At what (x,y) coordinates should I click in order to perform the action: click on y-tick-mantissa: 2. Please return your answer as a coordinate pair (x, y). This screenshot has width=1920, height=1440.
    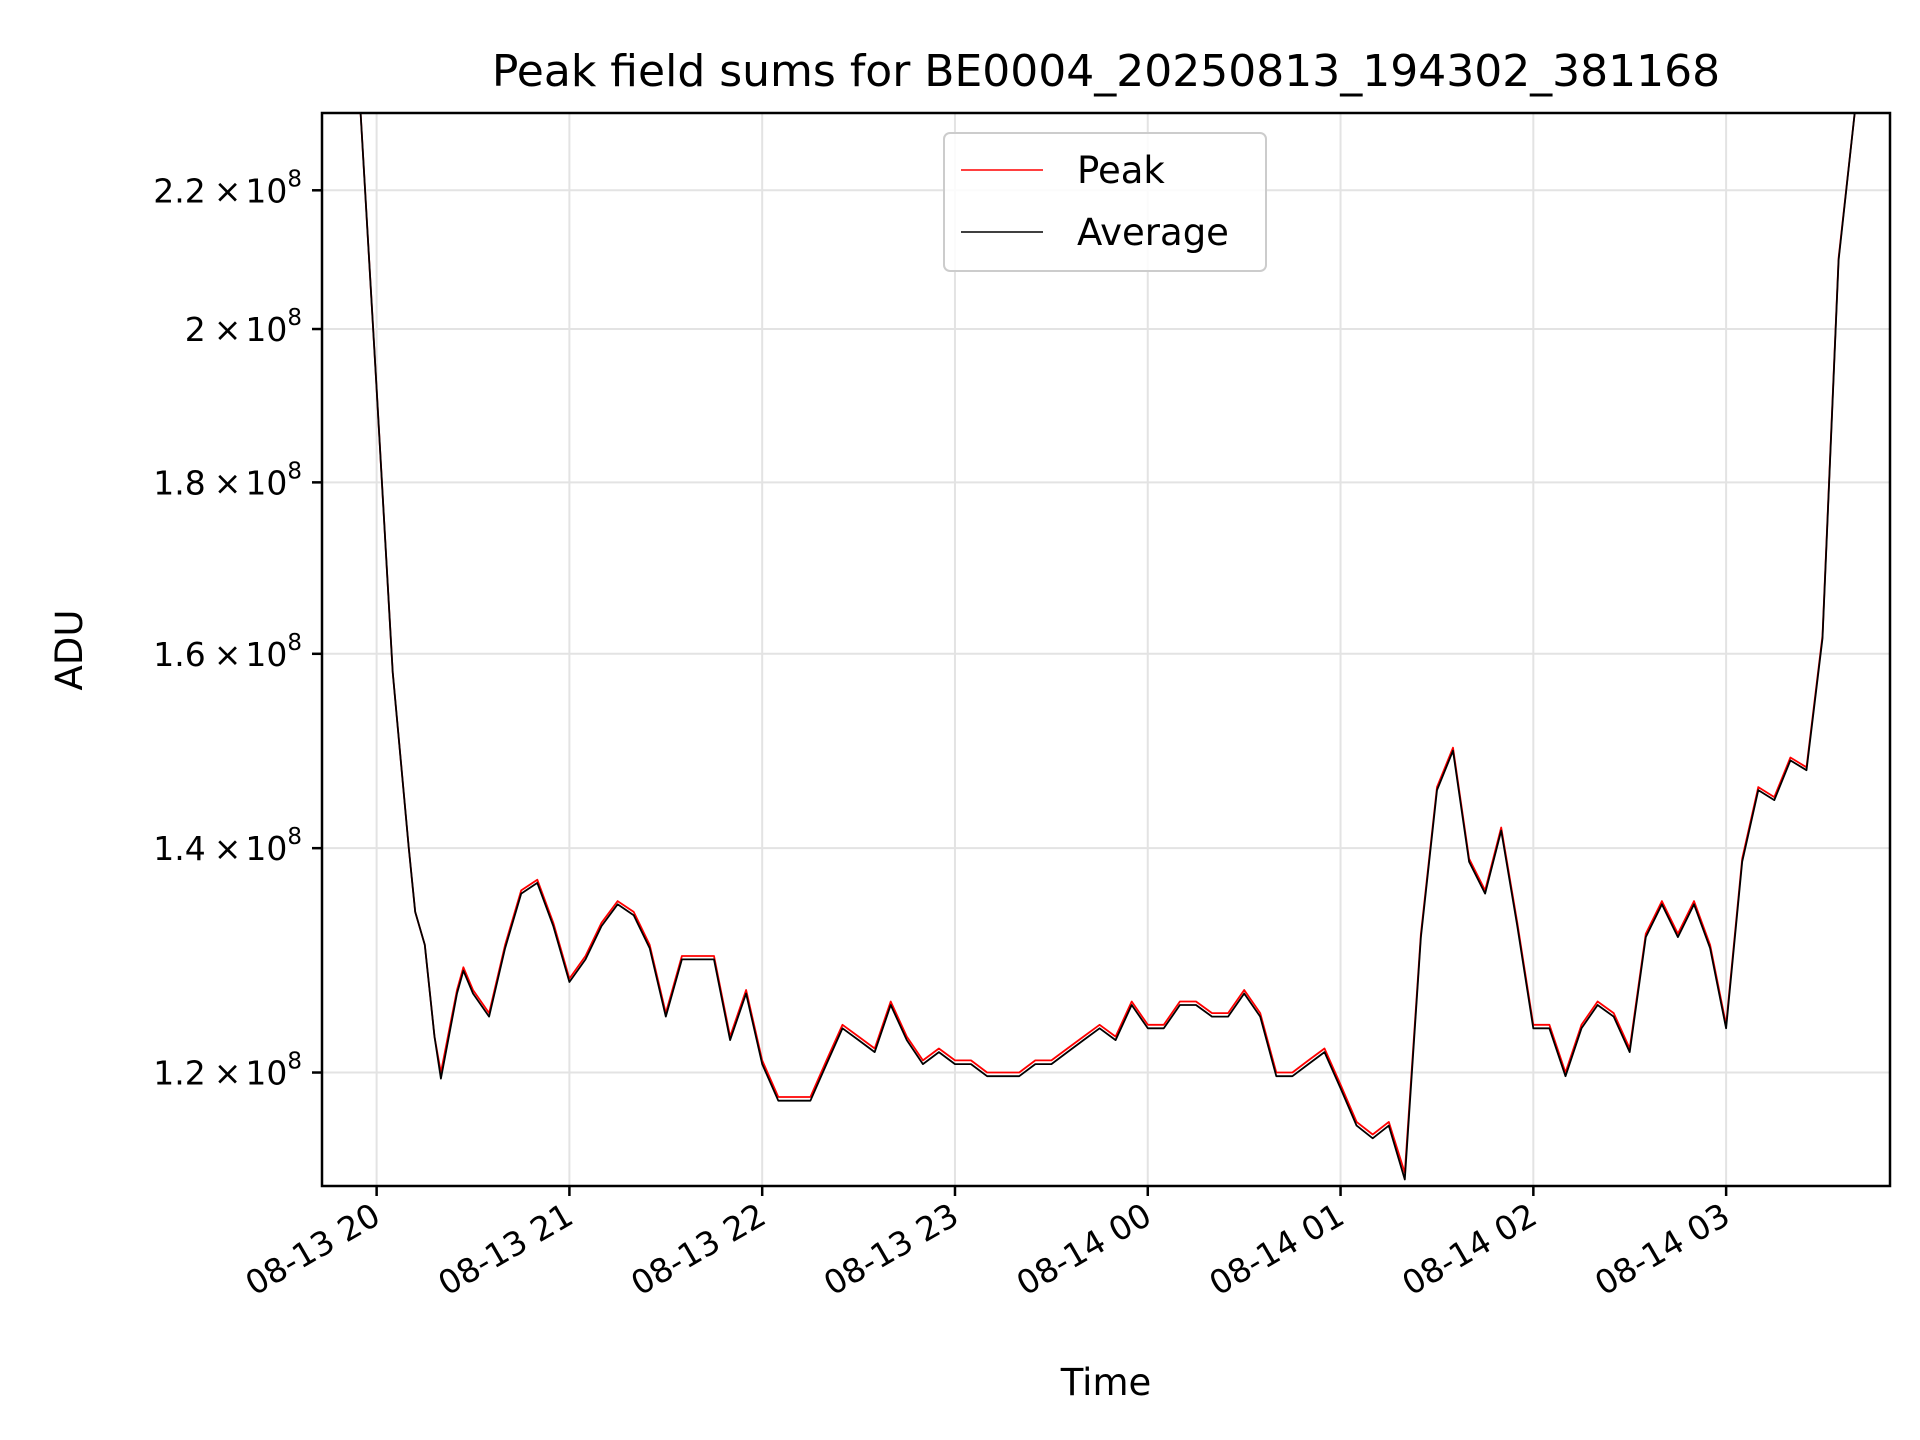
    Looking at the image, I should click on (195, 329).